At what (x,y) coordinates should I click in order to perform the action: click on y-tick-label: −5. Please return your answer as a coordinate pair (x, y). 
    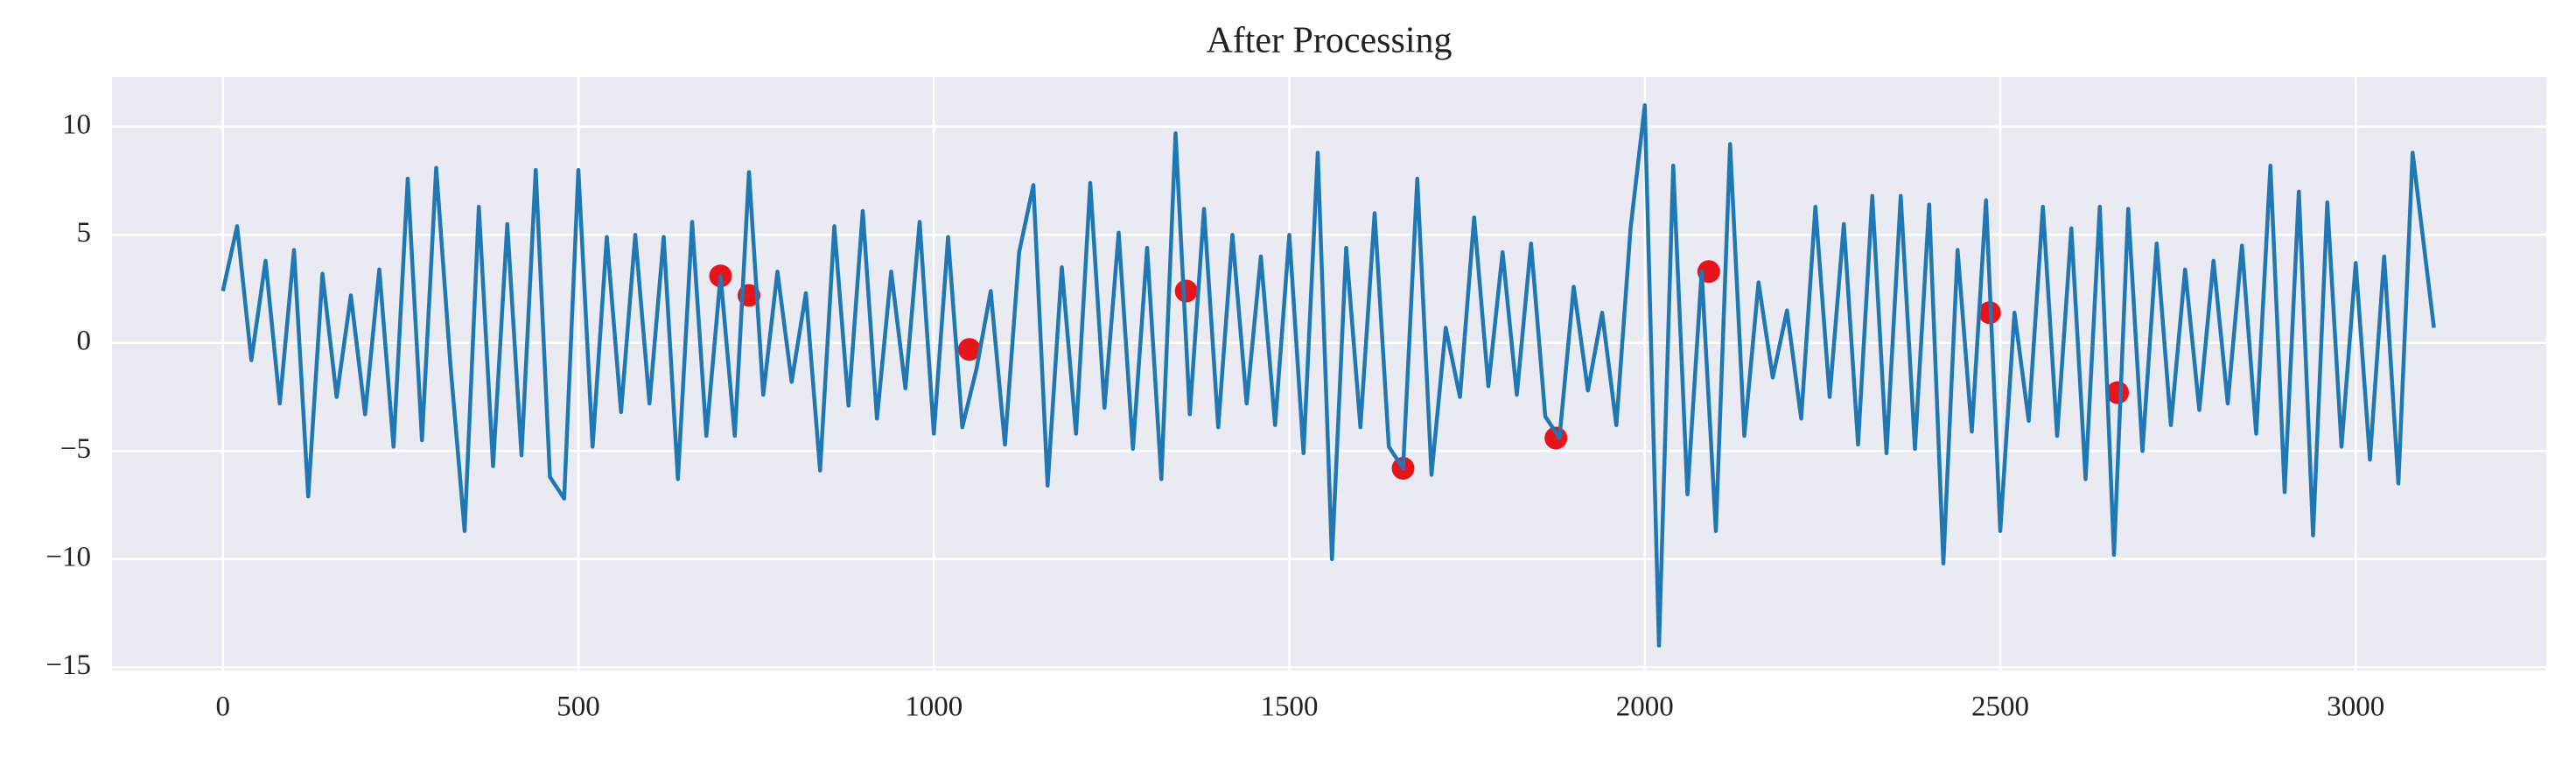
    Looking at the image, I should click on (75, 449).